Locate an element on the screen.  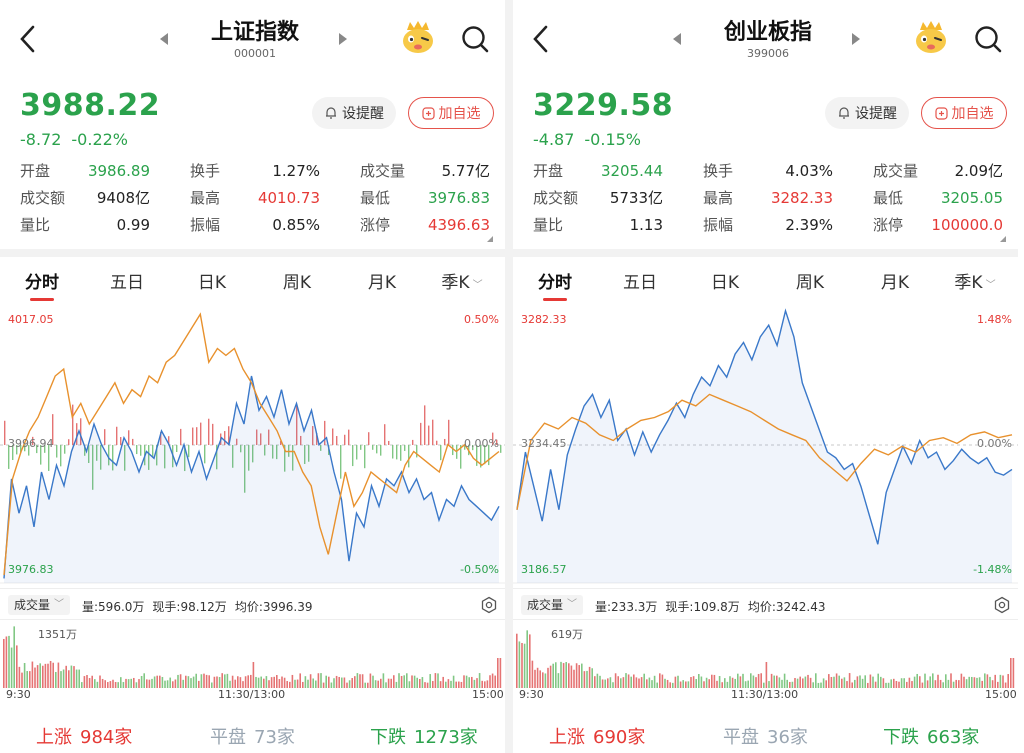
chevron-down-icon: ﹀ is located at coordinates (477, 285).